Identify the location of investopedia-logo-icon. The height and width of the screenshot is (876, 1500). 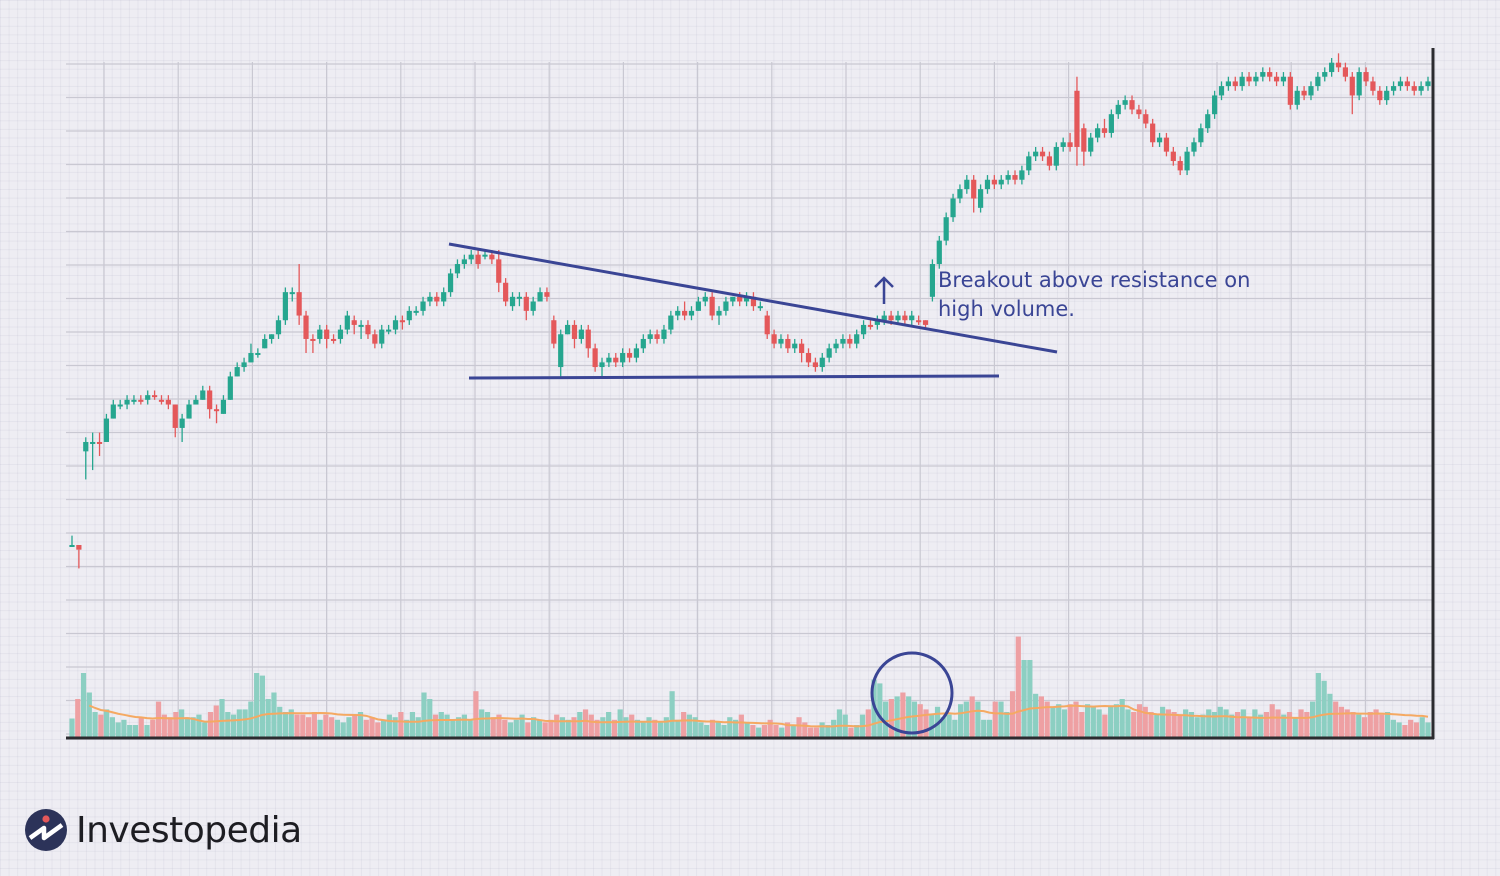
(46, 830).